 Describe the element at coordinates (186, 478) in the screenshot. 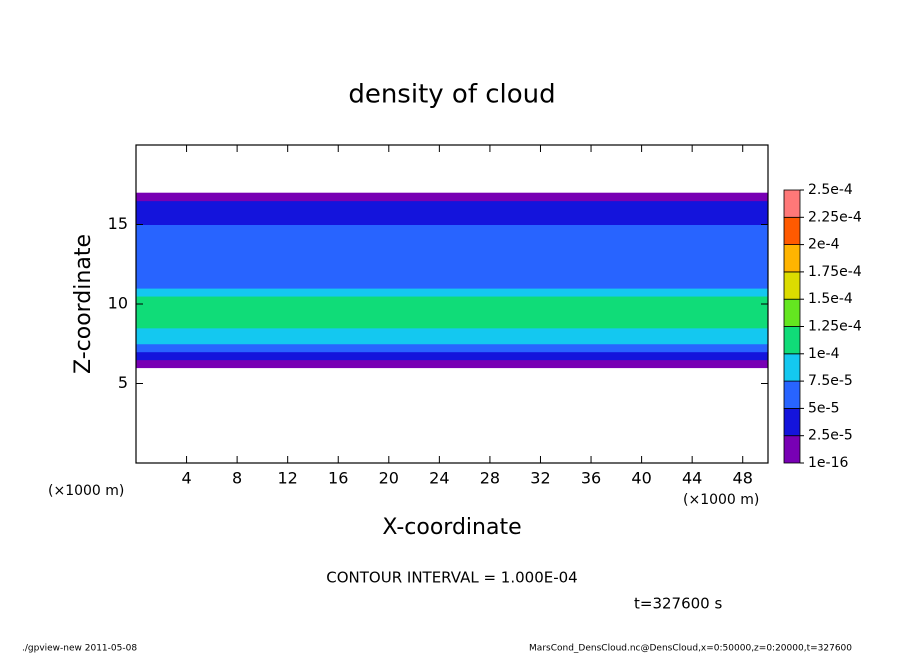

I see `x-tick-label: 4` at that location.